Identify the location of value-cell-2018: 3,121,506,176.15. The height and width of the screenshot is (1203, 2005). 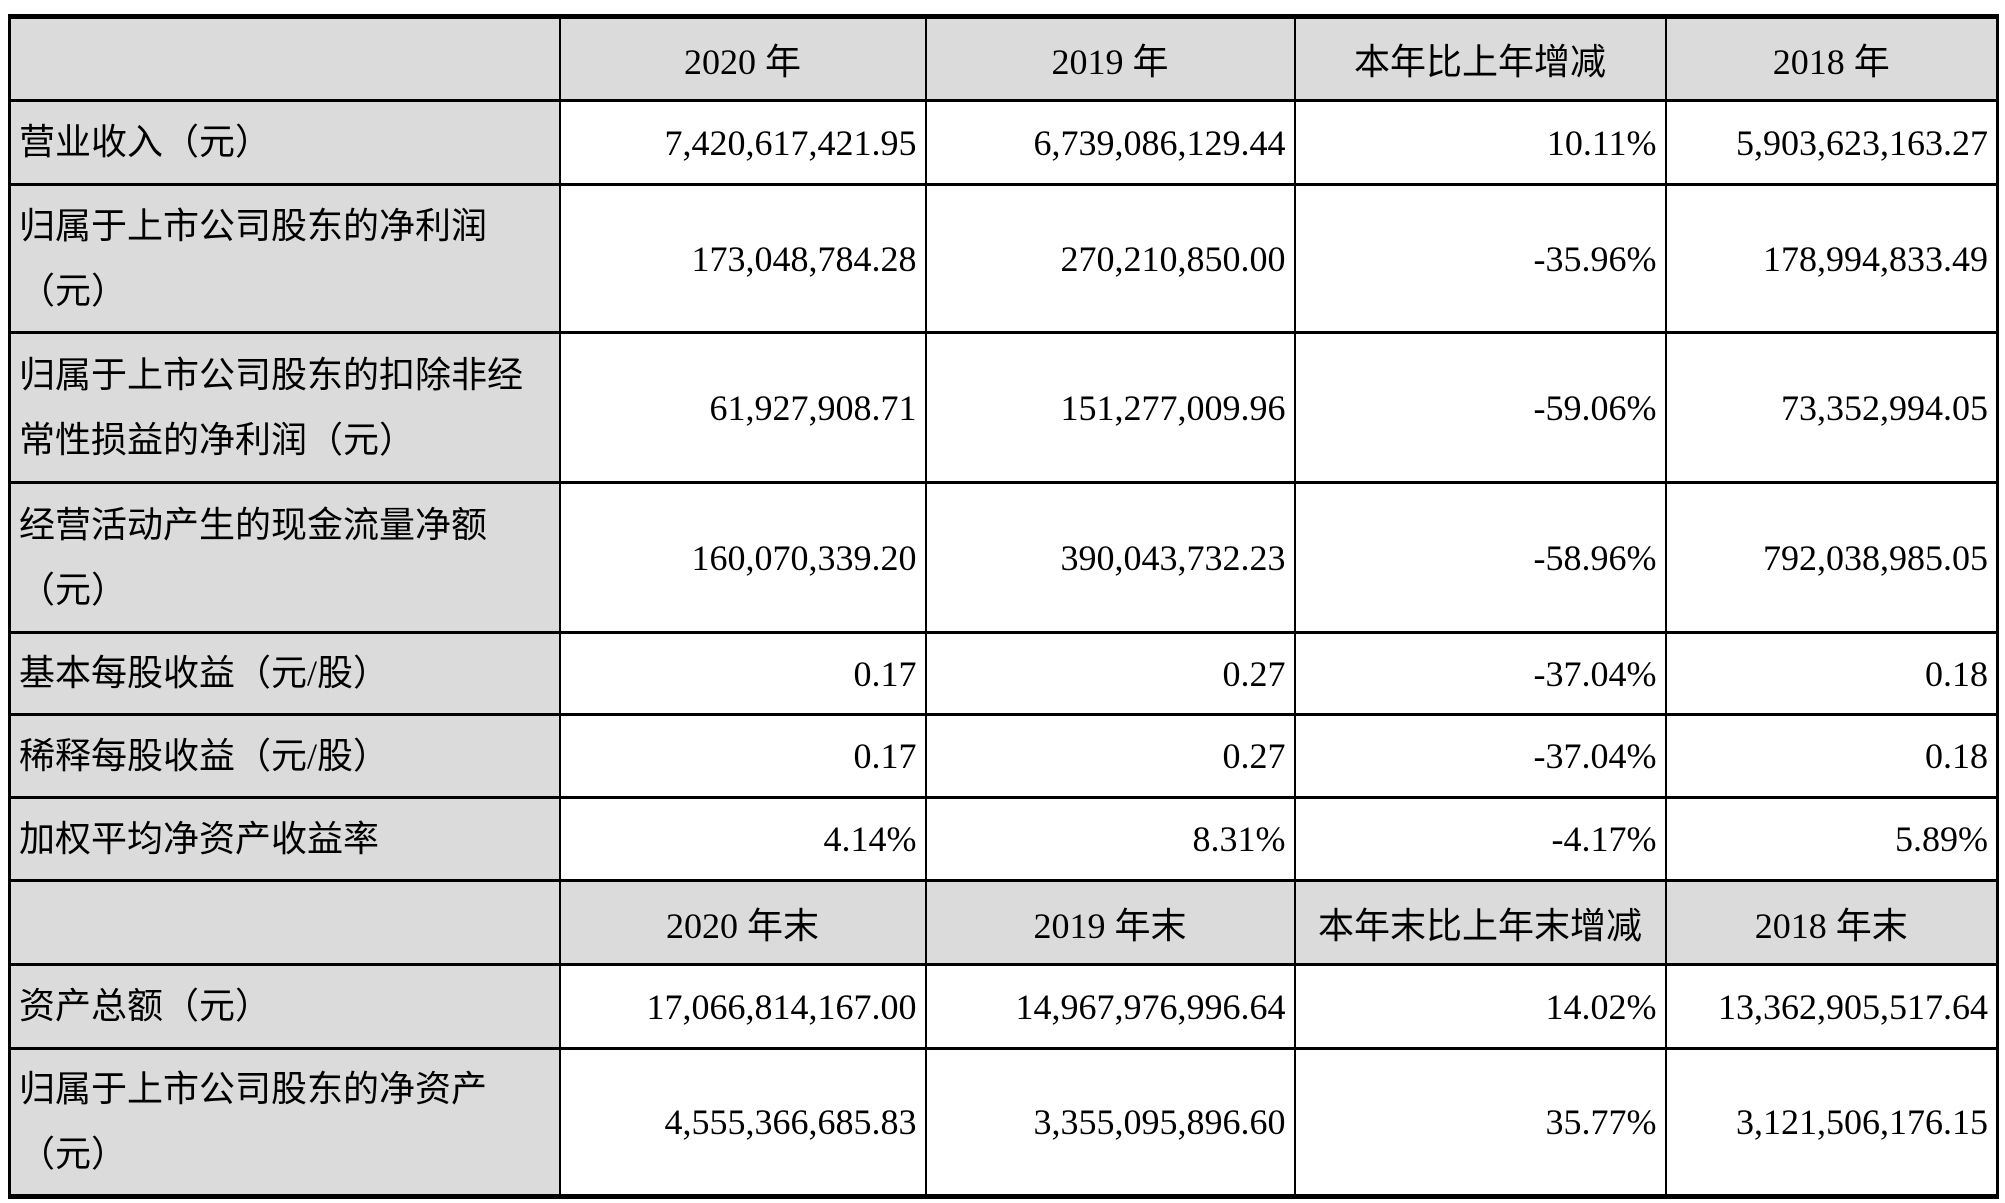
(1831, 1122).